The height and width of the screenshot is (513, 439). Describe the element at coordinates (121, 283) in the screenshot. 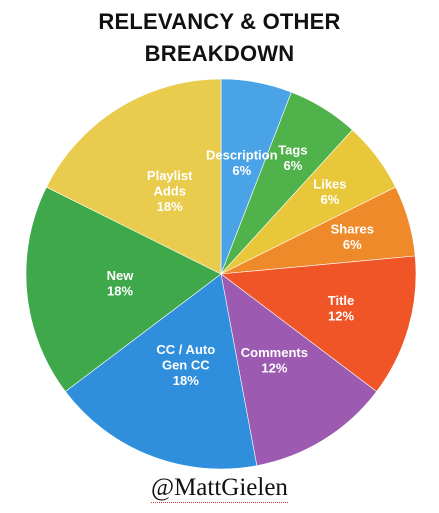

I see `pie-label-new: New 18%` at that location.